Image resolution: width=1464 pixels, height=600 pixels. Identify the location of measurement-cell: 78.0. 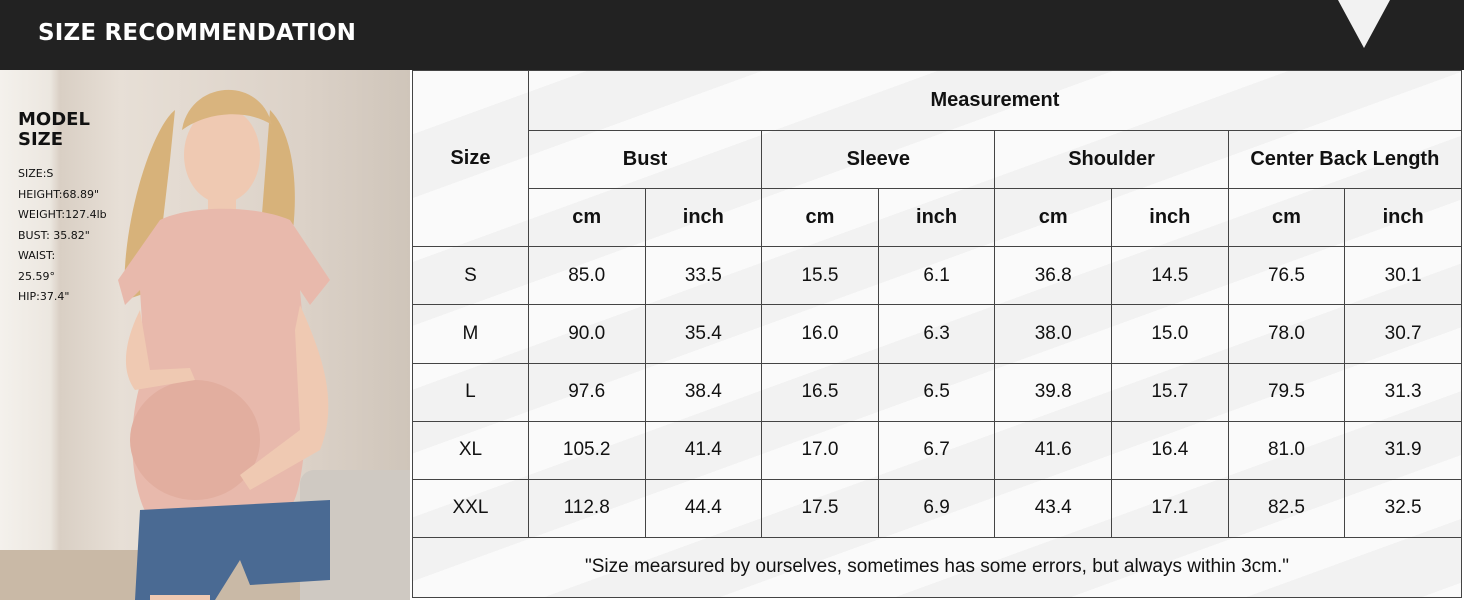
(1286, 334).